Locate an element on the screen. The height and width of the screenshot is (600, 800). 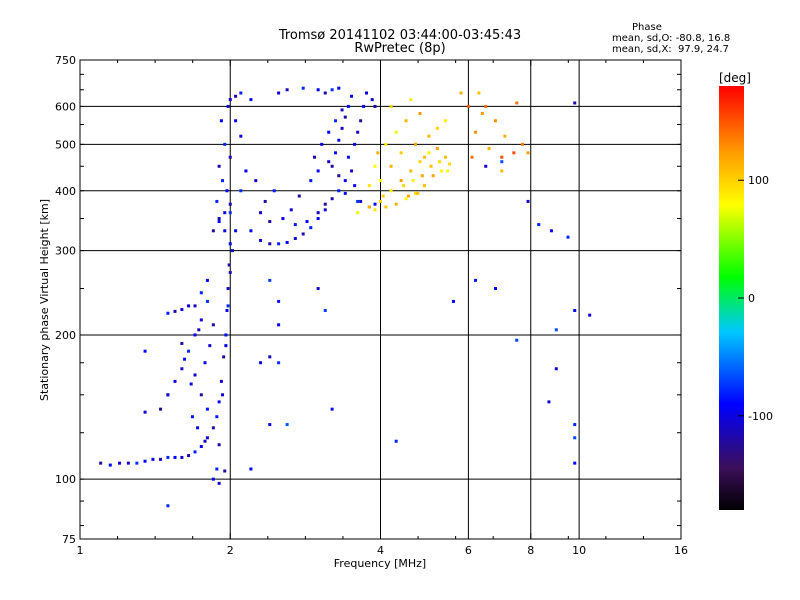
chart-title: Tromsø 20141102 03:44:00-03:45:43 is located at coordinates (400, 35).